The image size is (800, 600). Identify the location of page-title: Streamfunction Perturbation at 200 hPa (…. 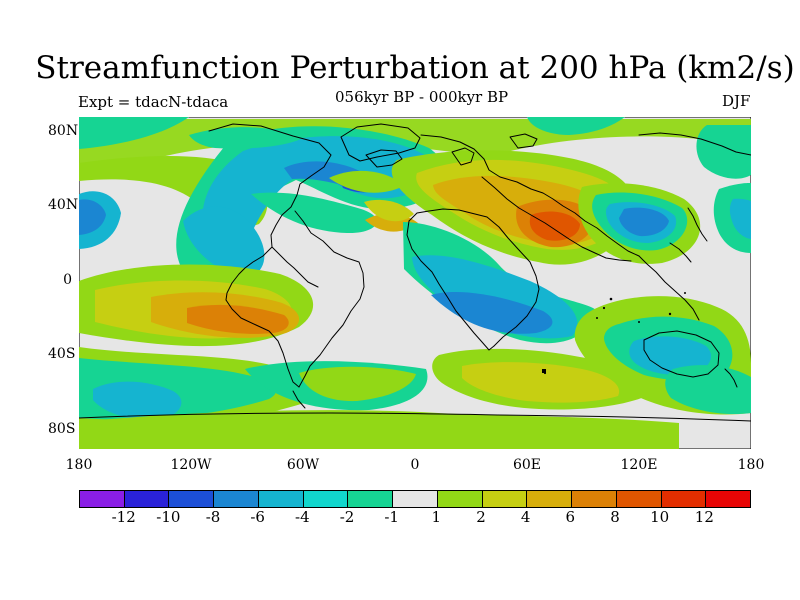
(415, 68).